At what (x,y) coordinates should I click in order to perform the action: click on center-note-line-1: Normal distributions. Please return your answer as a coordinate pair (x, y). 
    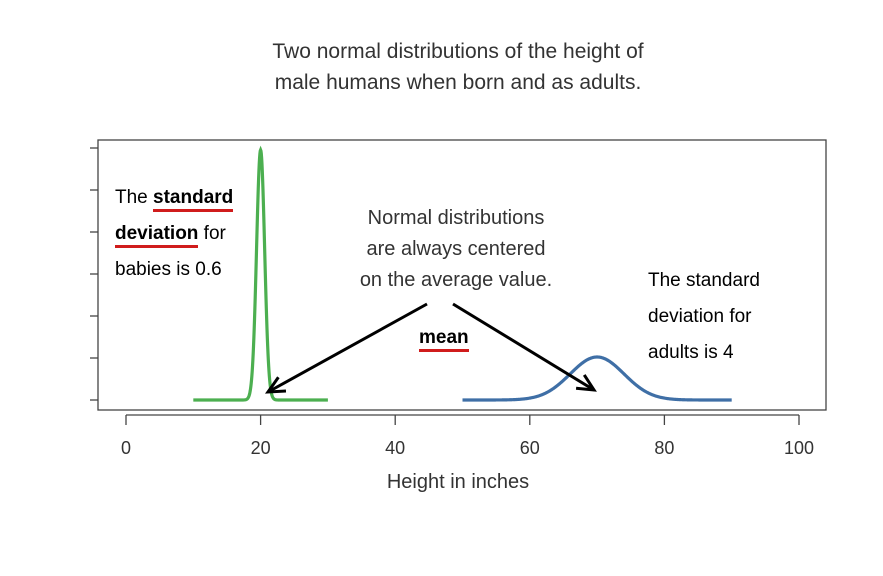
    Looking at the image, I should click on (456, 218).